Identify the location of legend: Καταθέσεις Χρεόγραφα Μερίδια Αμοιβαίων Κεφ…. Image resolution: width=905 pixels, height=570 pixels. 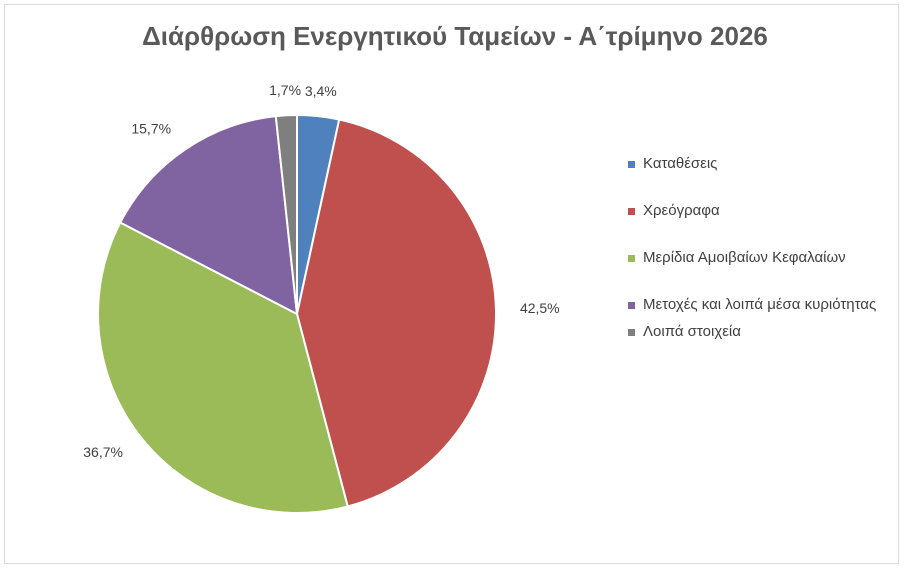
(758, 248).